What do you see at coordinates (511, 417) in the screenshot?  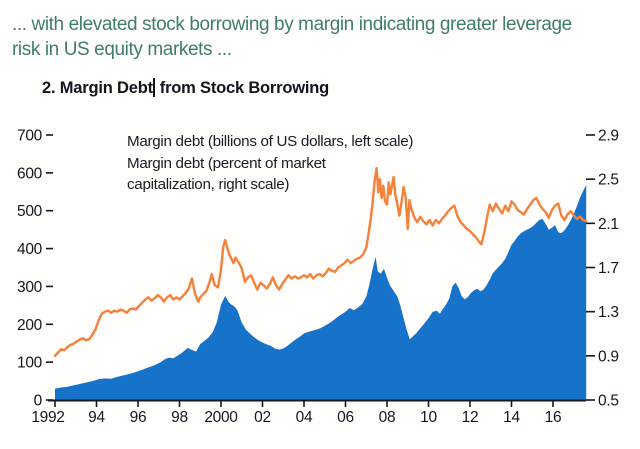 I see `x-axis-tick-label: 14` at bounding box center [511, 417].